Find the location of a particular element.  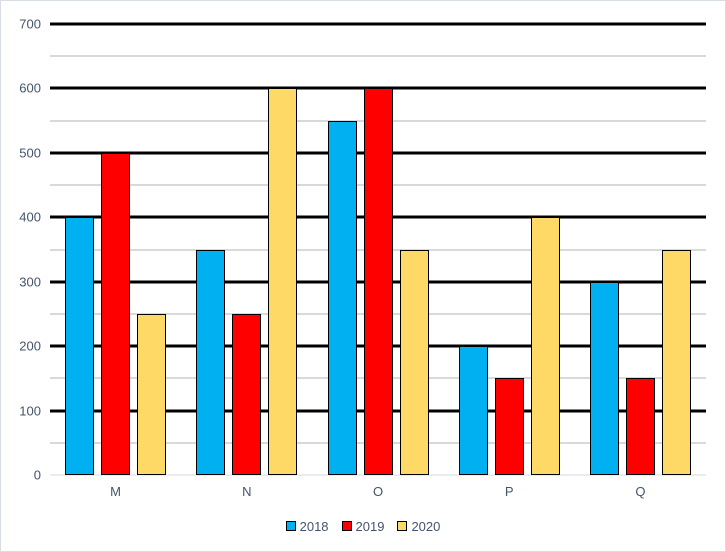

bar-2019-Q is located at coordinates (640, 426).